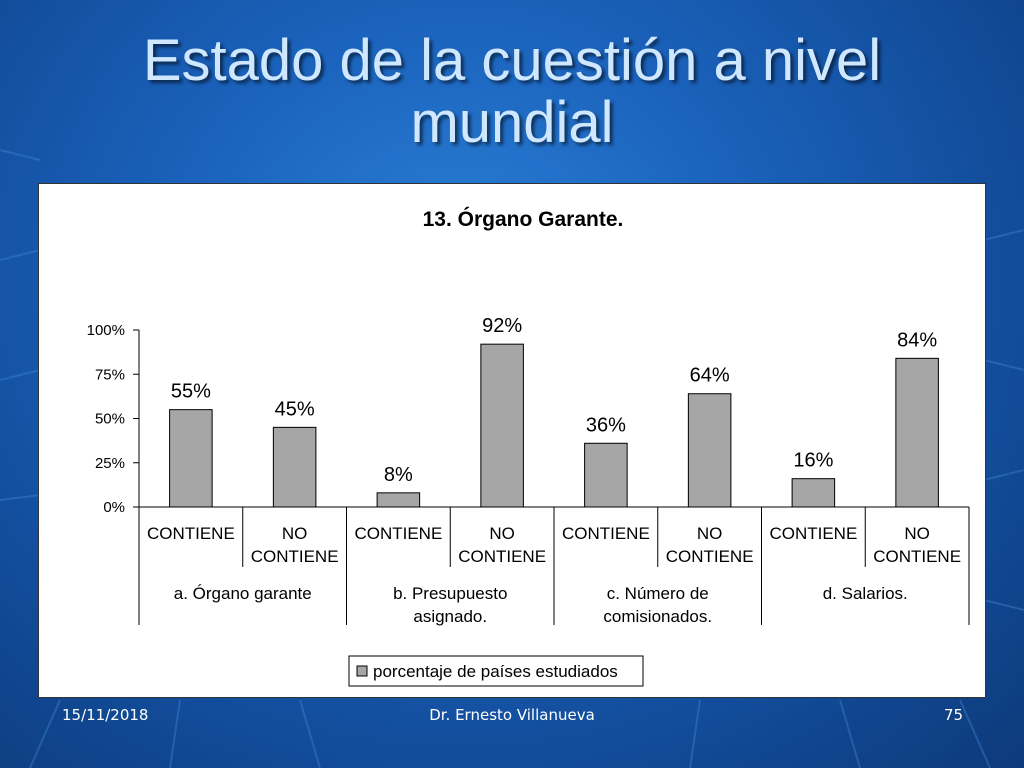 This screenshot has width=1024, height=768. What do you see at coordinates (523, 219) in the screenshot?
I see `chart-title: 13. Órgano Garante.` at bounding box center [523, 219].